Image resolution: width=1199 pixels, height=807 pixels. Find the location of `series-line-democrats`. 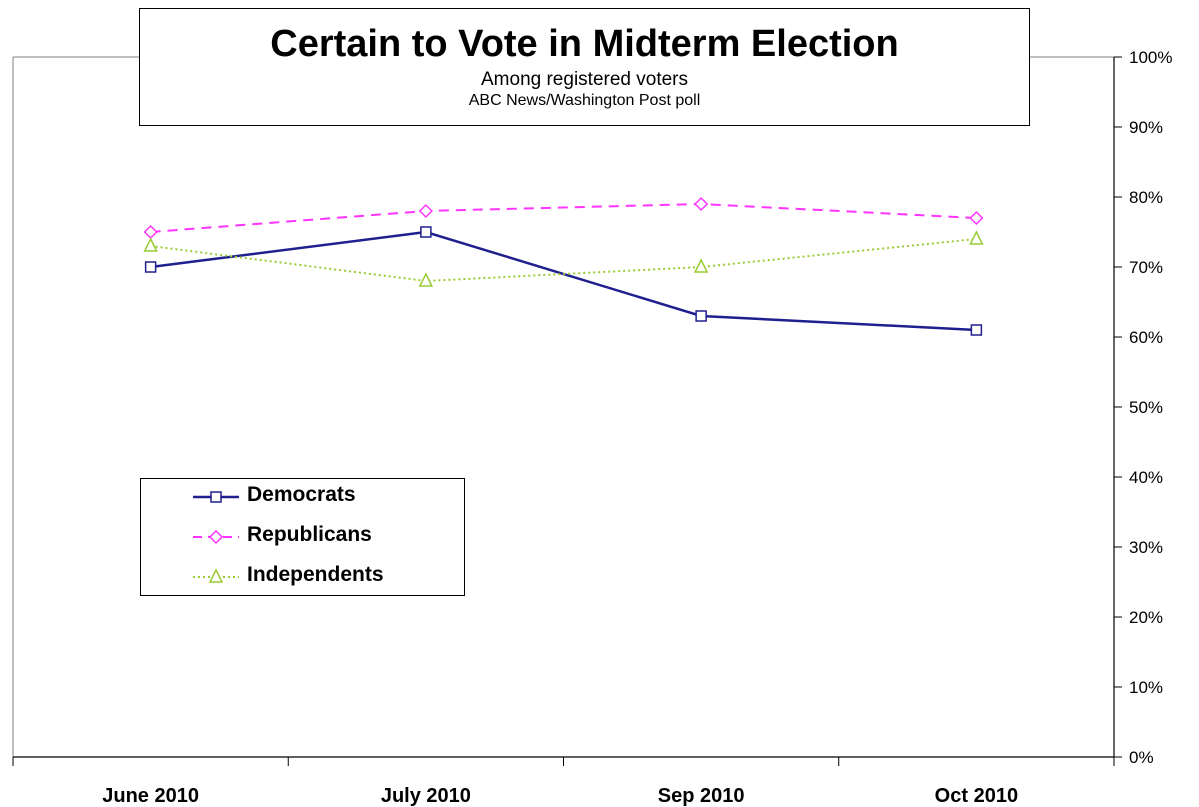

series-line-democrats is located at coordinates (563, 281).